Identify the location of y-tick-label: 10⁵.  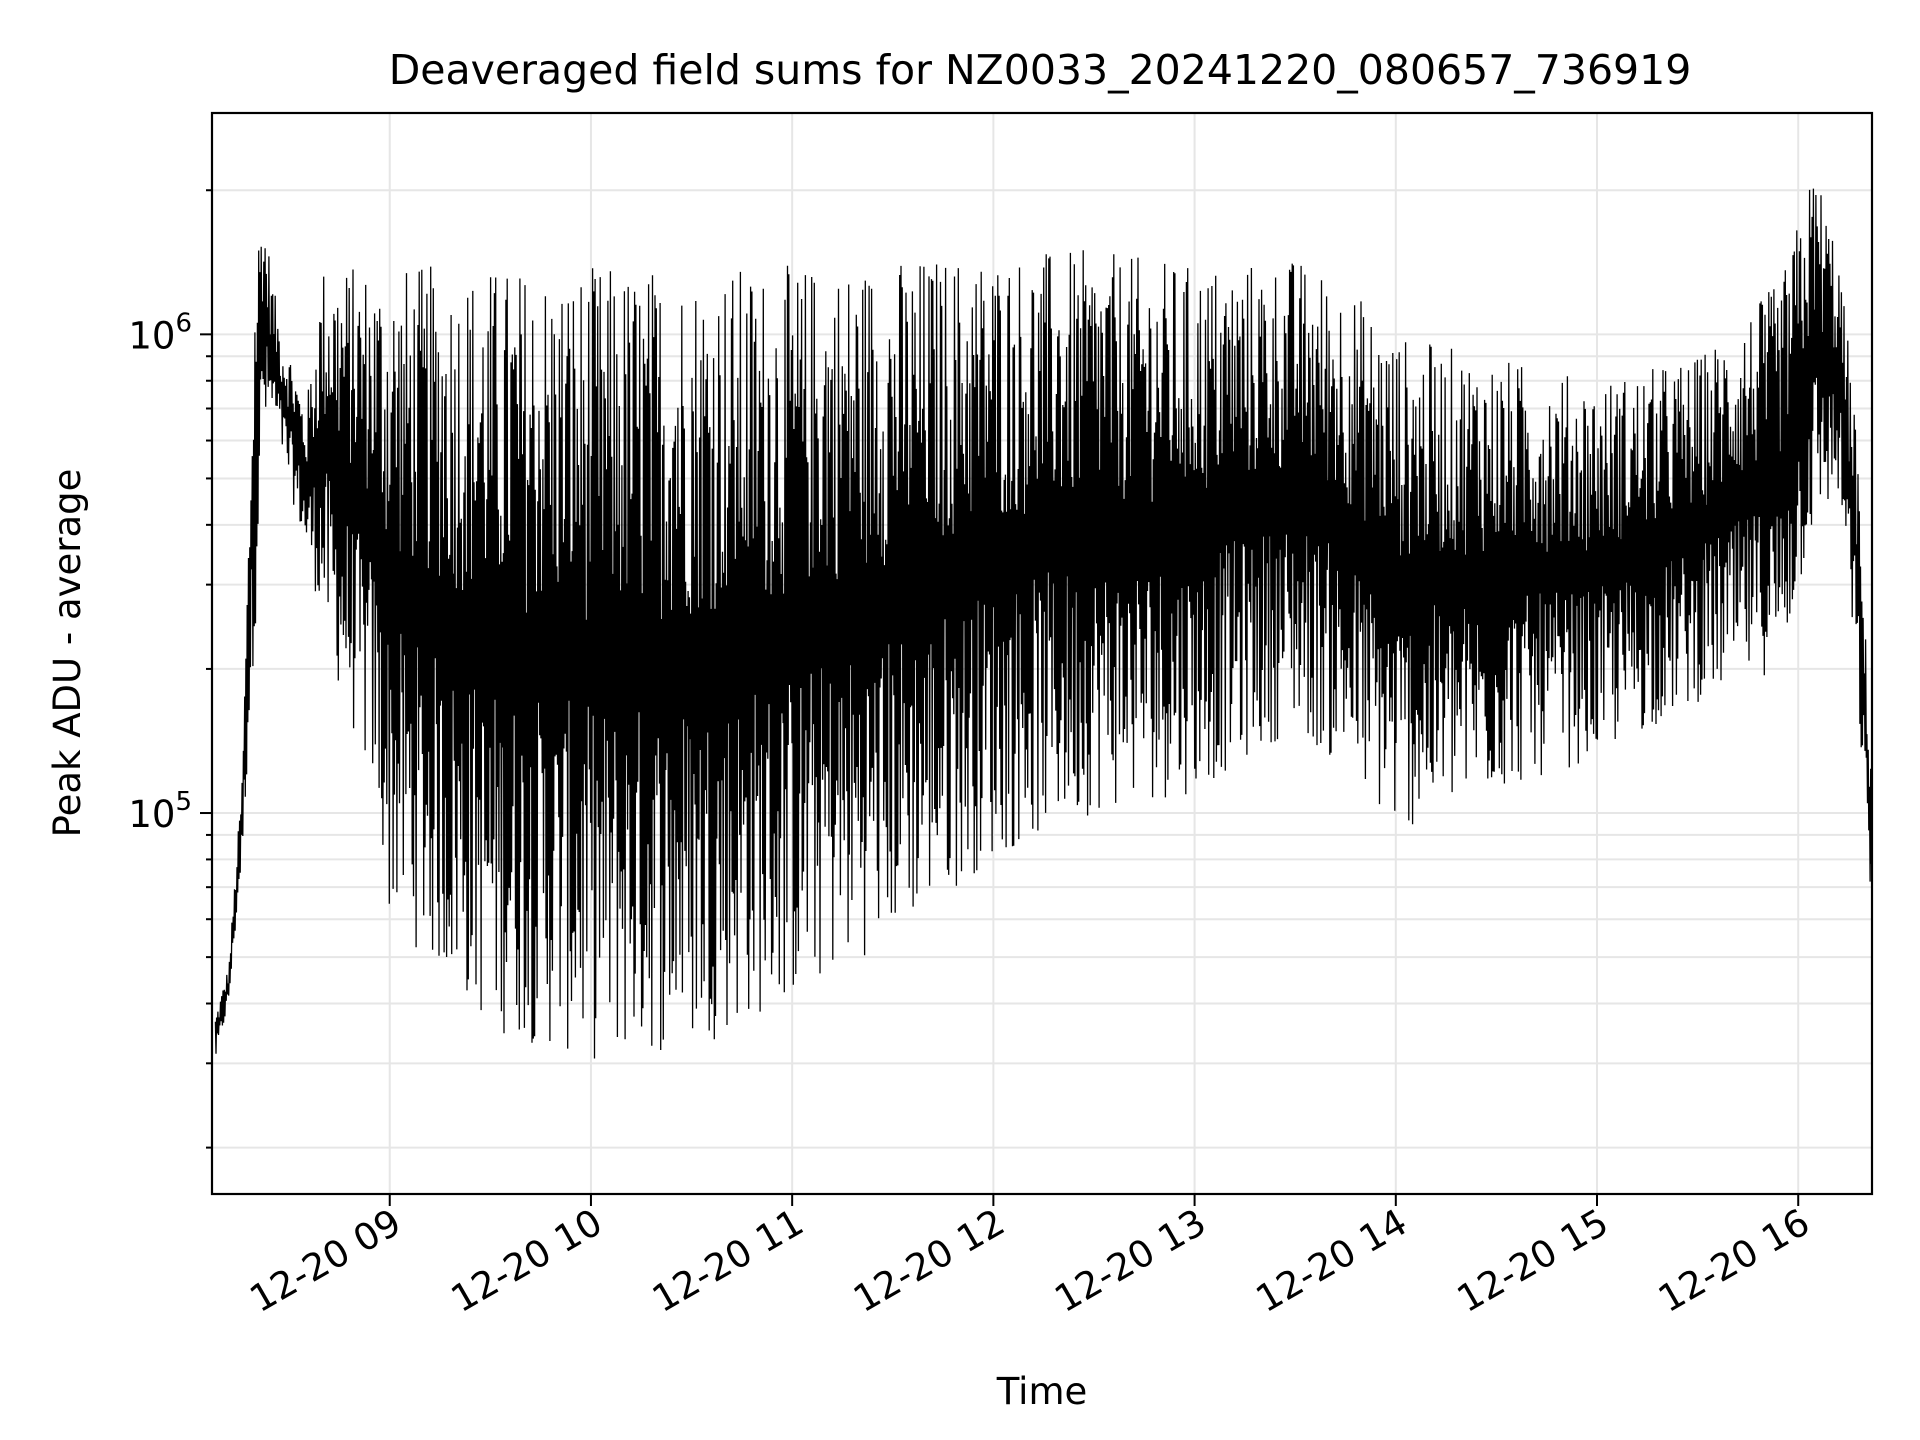
(160, 811).